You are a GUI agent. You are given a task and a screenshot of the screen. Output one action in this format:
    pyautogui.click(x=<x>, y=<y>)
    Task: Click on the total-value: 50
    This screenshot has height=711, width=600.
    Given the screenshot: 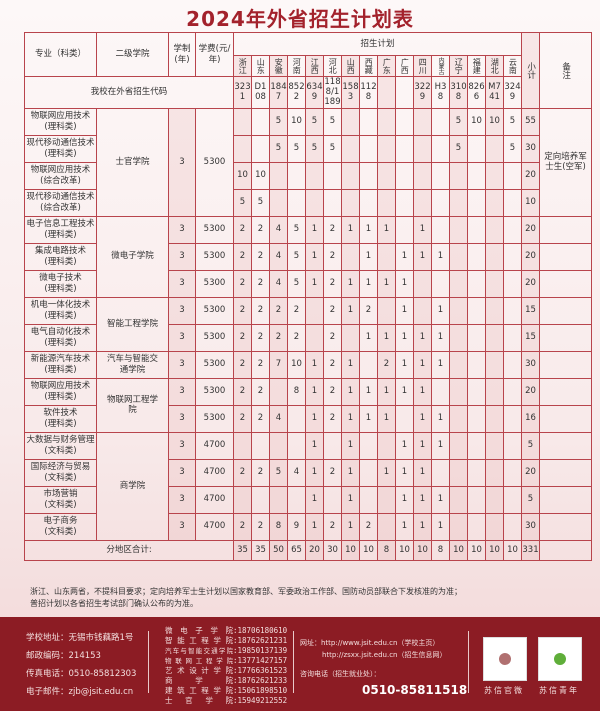 What is the action you would take?
    pyautogui.click(x=278, y=550)
    